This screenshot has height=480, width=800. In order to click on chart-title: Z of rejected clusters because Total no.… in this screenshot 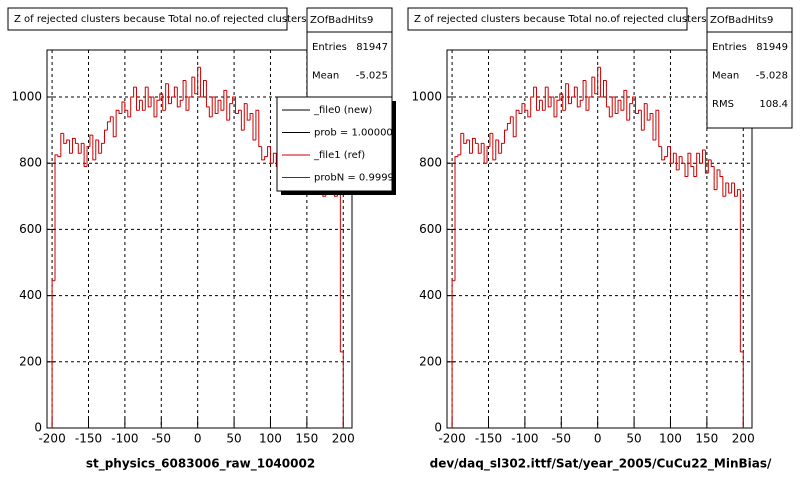, I will do `click(560, 19)`.